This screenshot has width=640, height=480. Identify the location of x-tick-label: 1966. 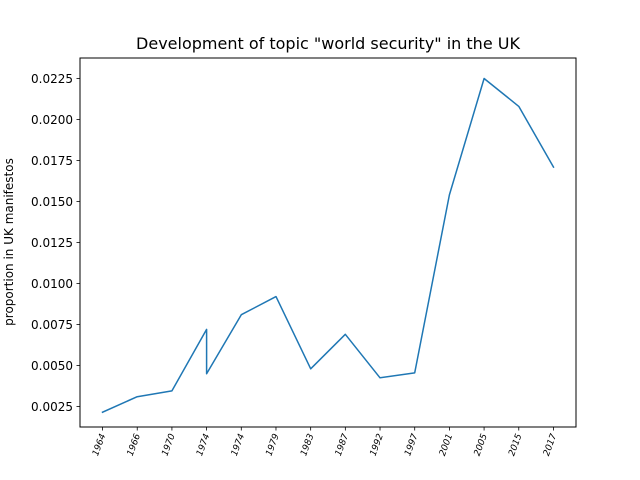
(134, 444).